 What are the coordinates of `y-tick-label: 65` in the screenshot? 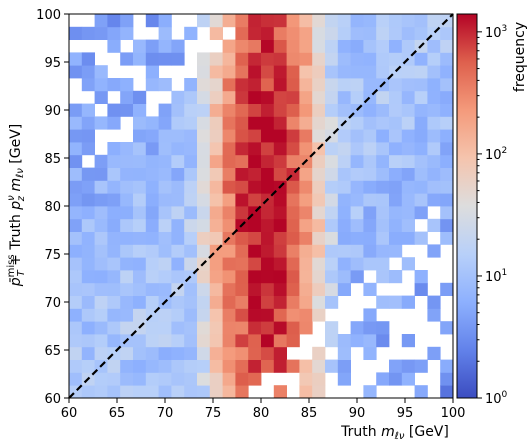 It's located at (52, 351).